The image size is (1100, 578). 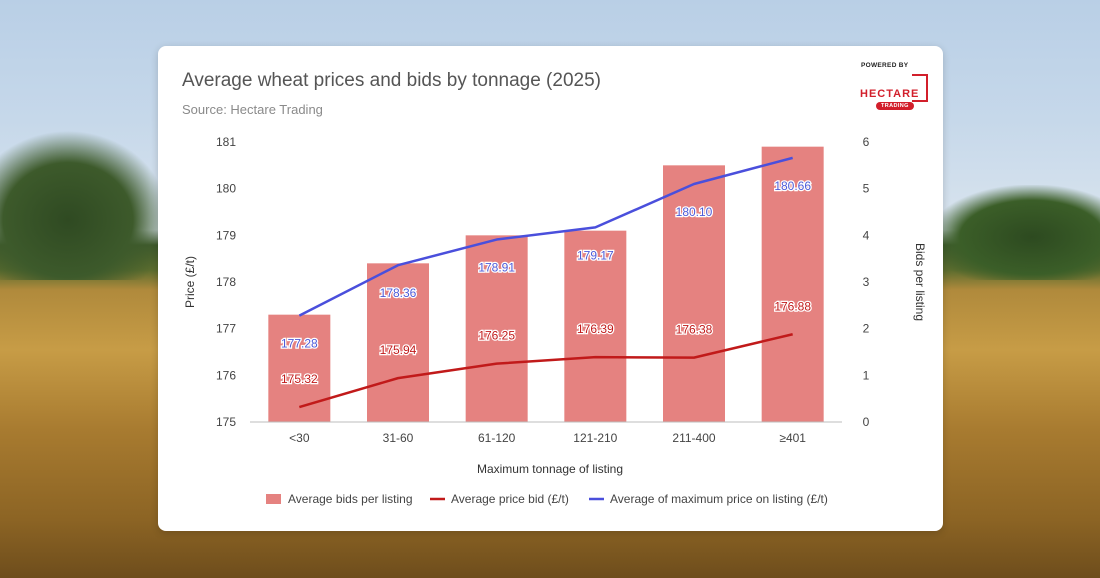 I want to click on data-label-price-bid: 175.94, so click(x=398, y=350).